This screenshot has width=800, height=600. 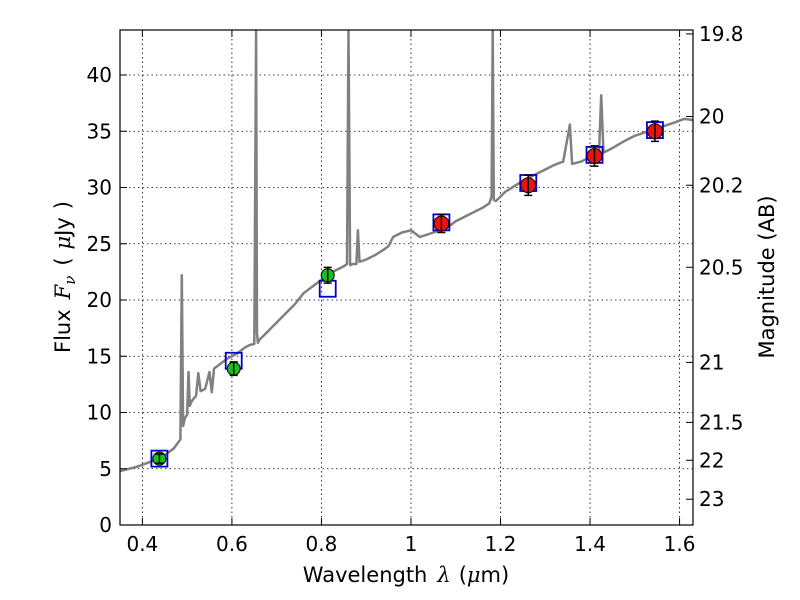 I want to click on mag-tick-label: 20.2, so click(x=721, y=185).